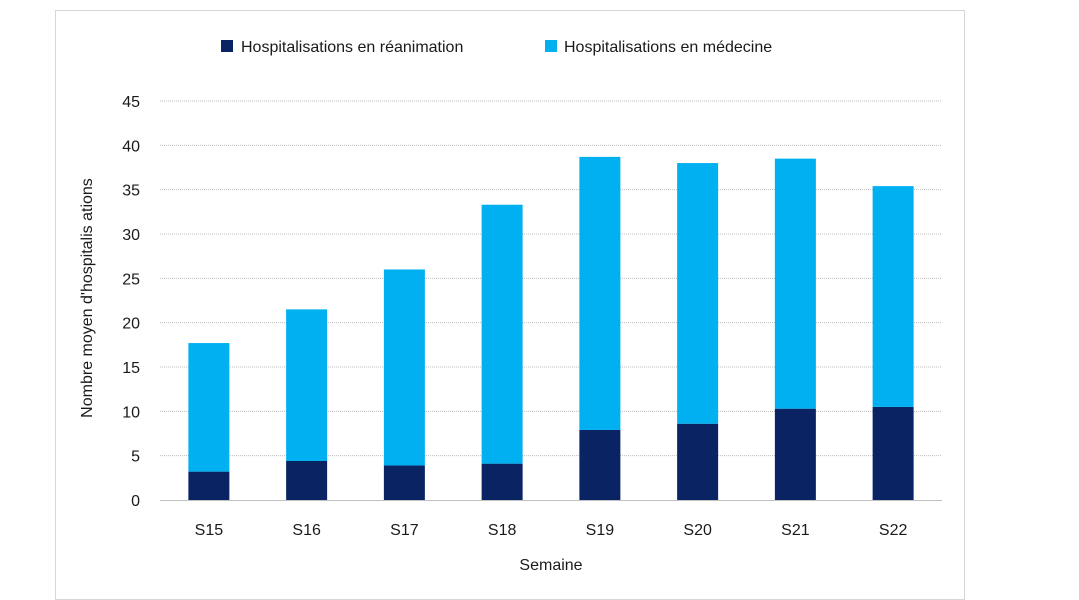  What do you see at coordinates (131, 324) in the screenshot?
I see `y-tick-label: 20` at bounding box center [131, 324].